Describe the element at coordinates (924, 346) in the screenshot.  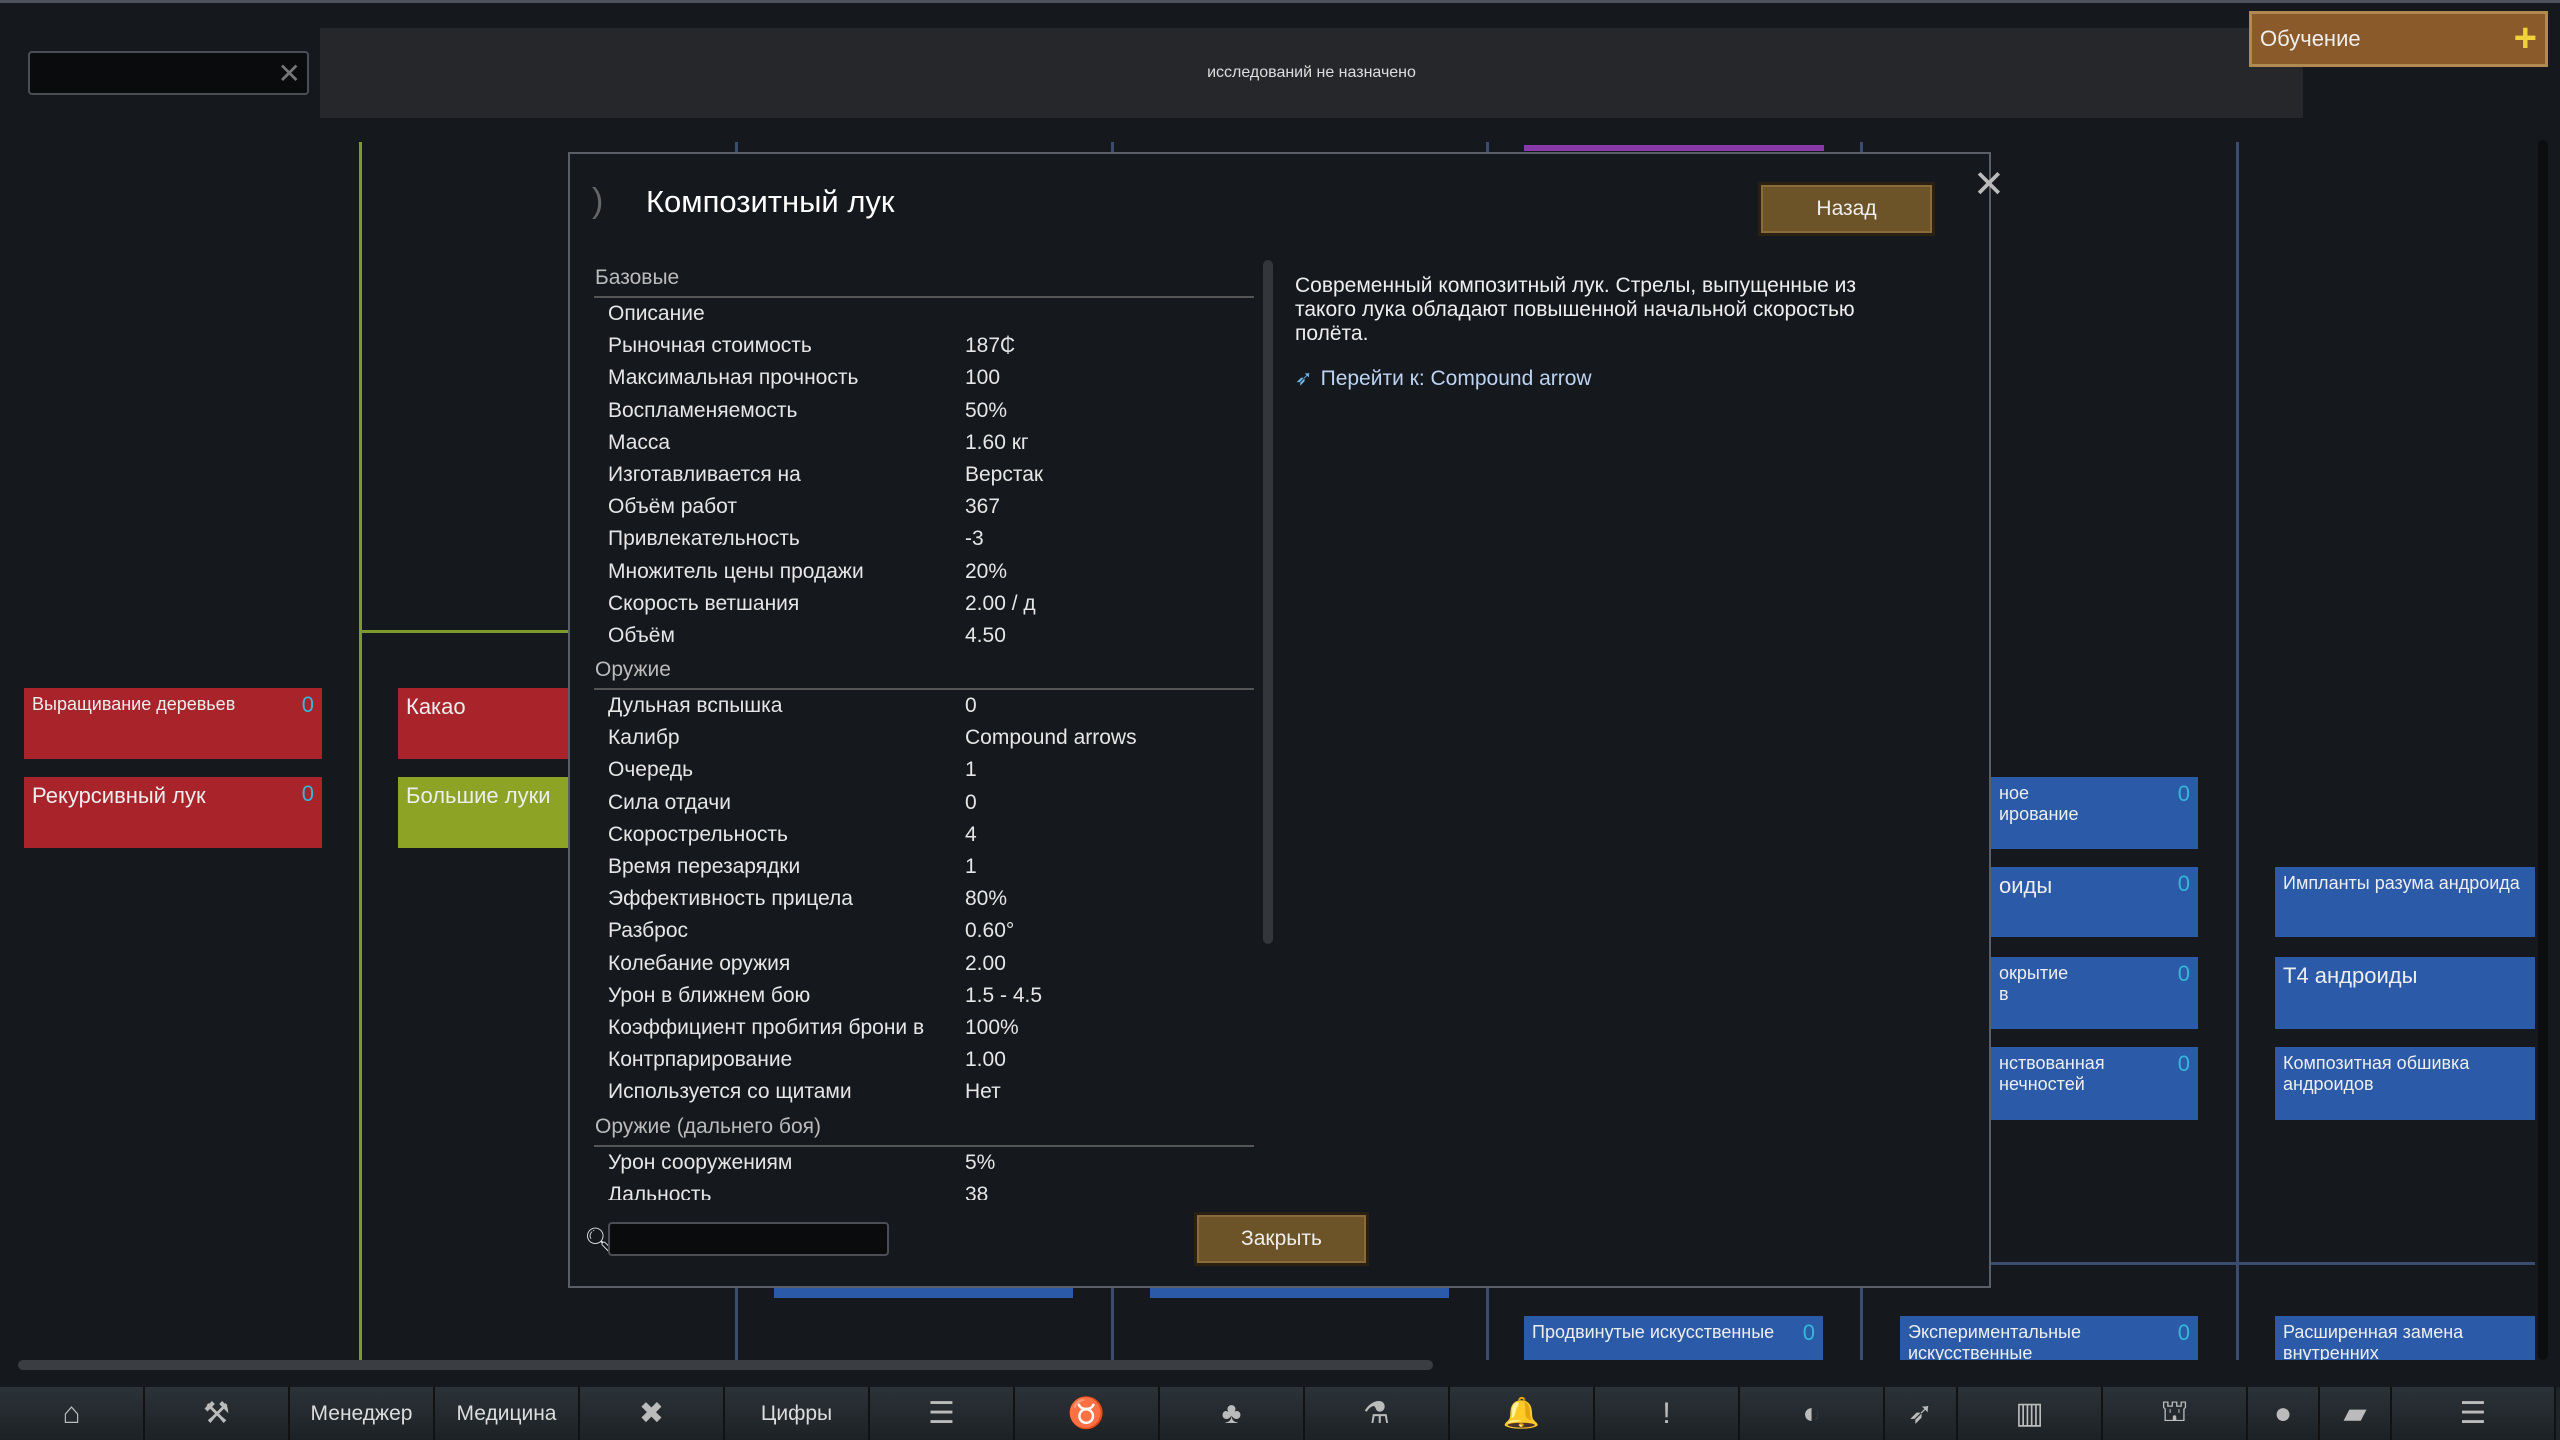
I see `stat-row: Рыночная стоимость 187₵` at that location.